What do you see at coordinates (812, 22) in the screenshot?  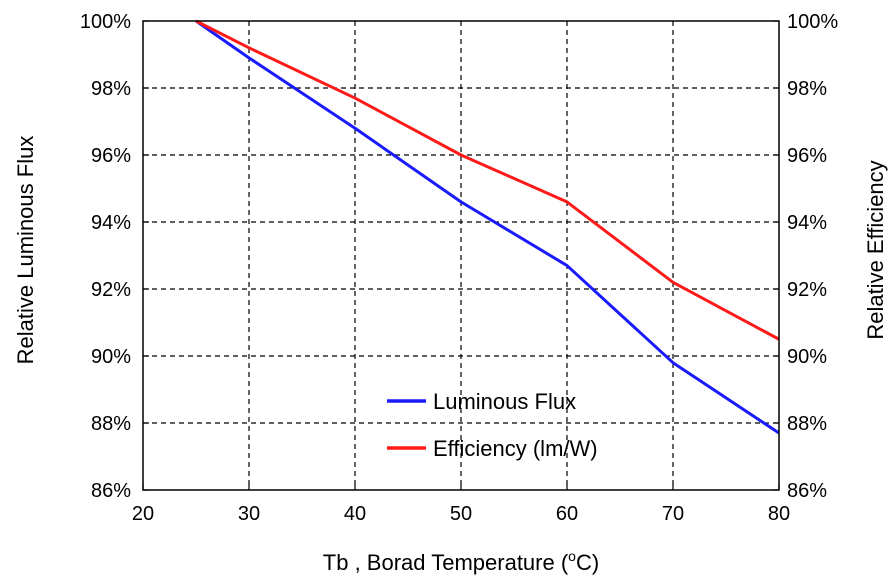 I see `y2-tick-label: 100%` at bounding box center [812, 22].